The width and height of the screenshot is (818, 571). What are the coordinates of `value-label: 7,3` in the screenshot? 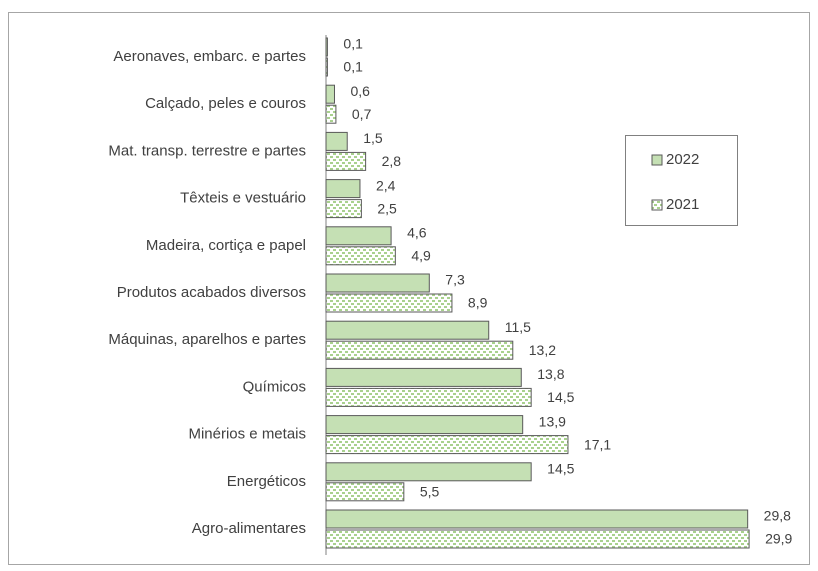 It's located at (455, 280).